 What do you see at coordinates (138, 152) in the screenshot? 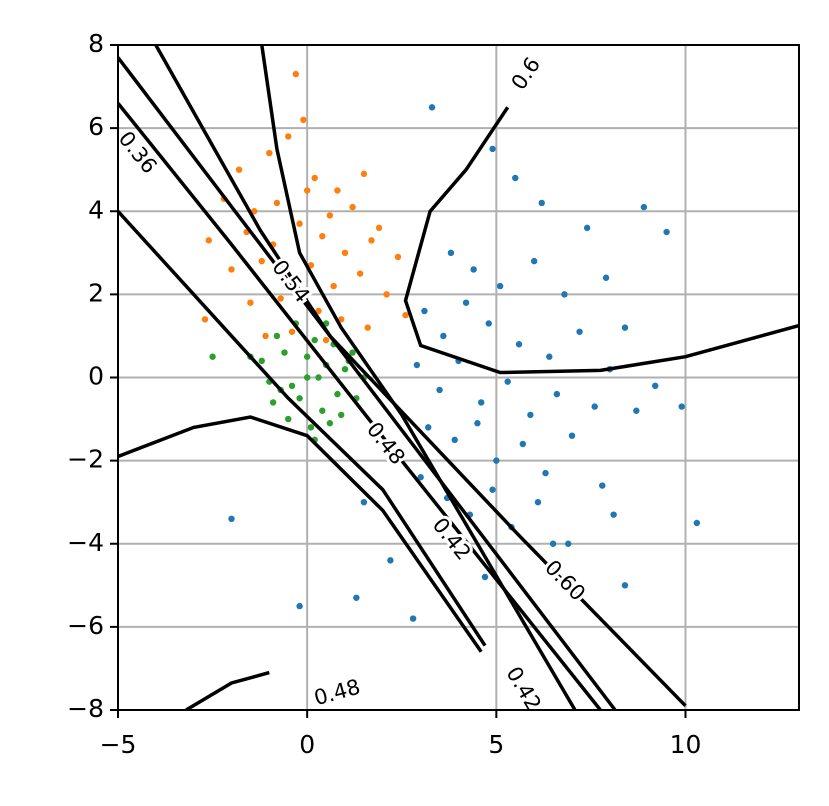
I see `contour-label: 0.36` at bounding box center [138, 152].